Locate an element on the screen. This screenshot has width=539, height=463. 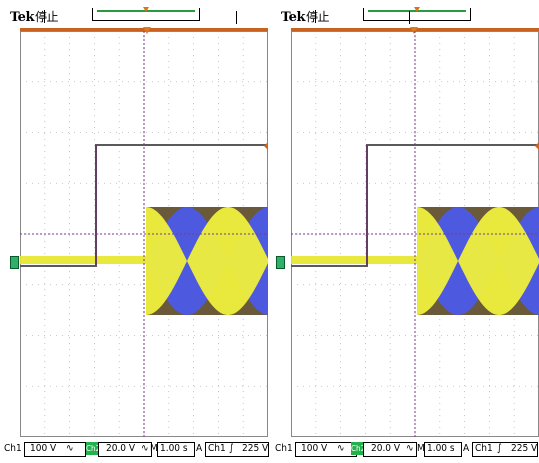
ch1-scale-box is located at coordinates (55, 449).